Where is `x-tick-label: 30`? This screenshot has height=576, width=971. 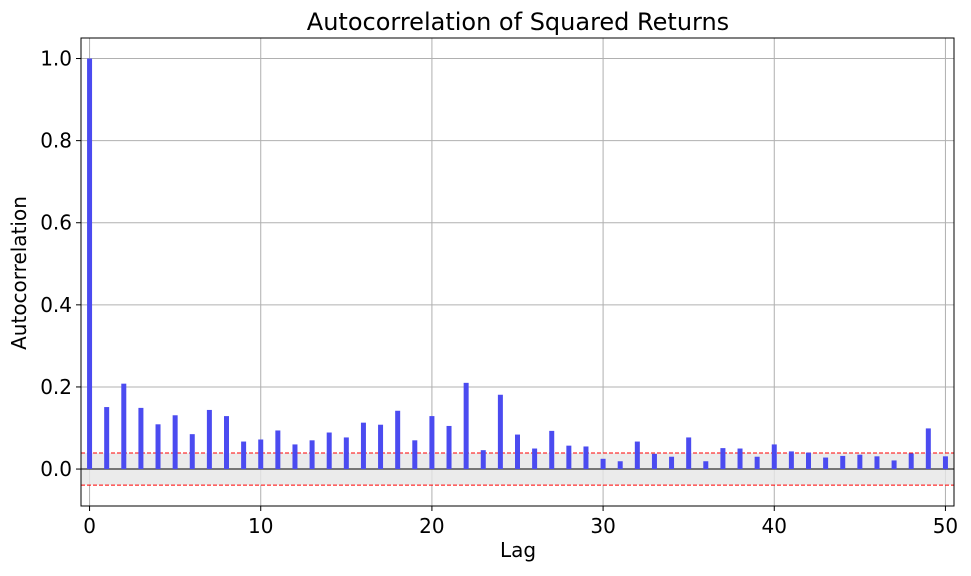 x-tick-label: 30 is located at coordinates (602, 526).